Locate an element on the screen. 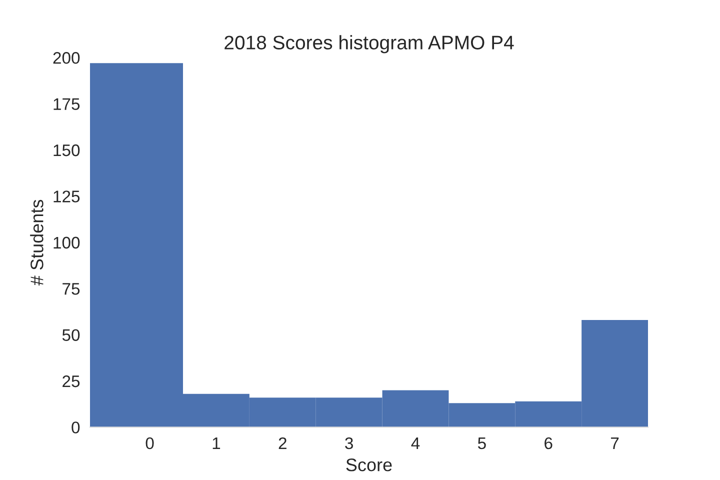 Image resolution: width=720 pixels, height=480 pixels. x-tick-label: 0 is located at coordinates (150, 443).